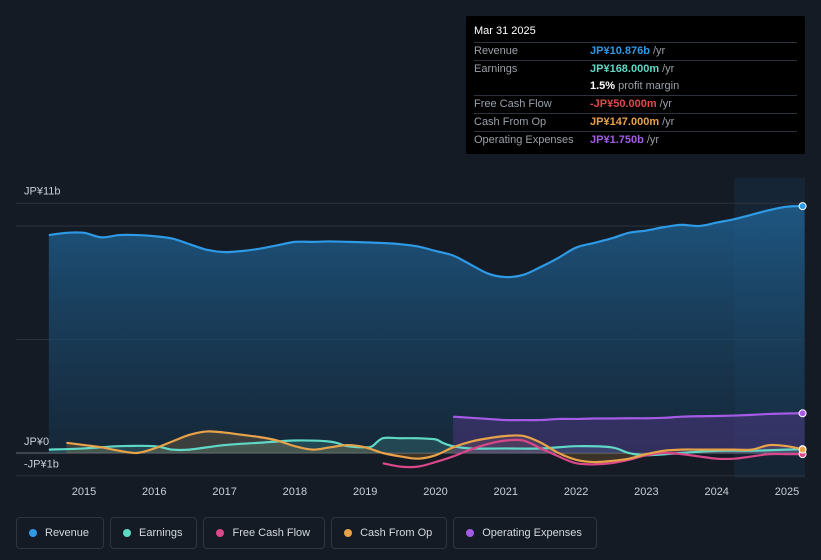 Image resolution: width=821 pixels, height=560 pixels. Describe the element at coordinates (496, 51) in the screenshot. I see `tooltip-label: Revenue` at that location.